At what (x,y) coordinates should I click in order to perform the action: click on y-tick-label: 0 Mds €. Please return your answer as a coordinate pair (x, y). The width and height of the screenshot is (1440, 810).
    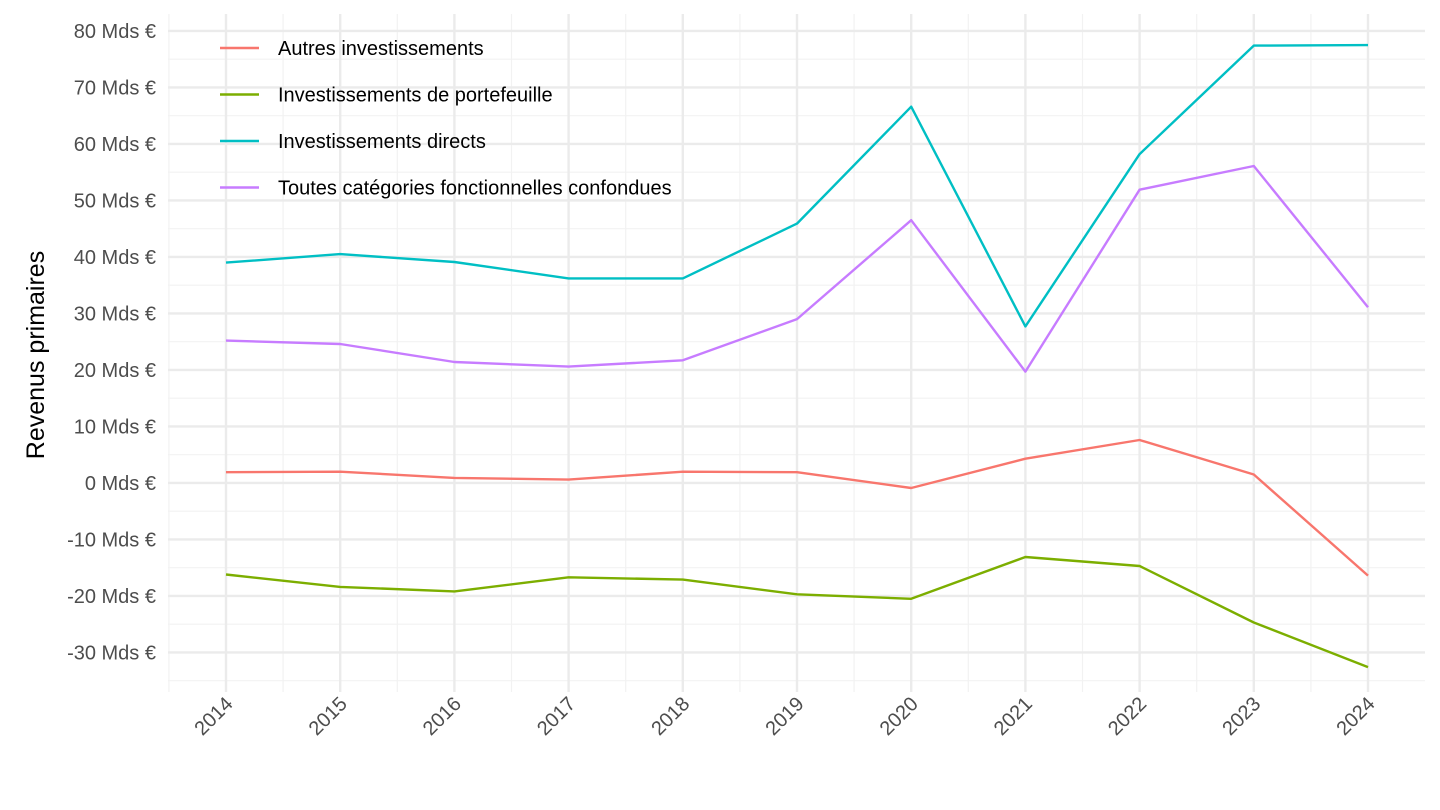
    Looking at the image, I should click on (120, 484).